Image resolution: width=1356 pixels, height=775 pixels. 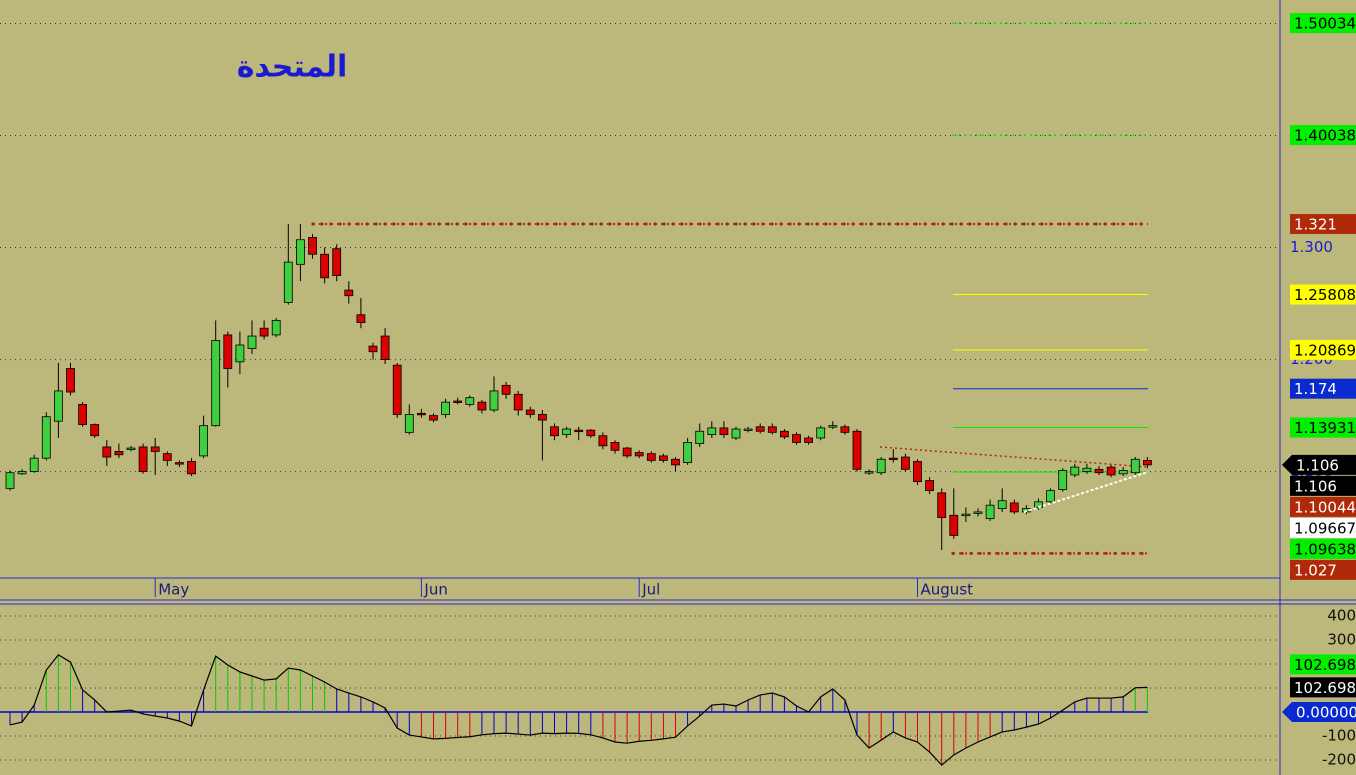 I want to click on level-label: 1.106, so click(x=1317, y=465).